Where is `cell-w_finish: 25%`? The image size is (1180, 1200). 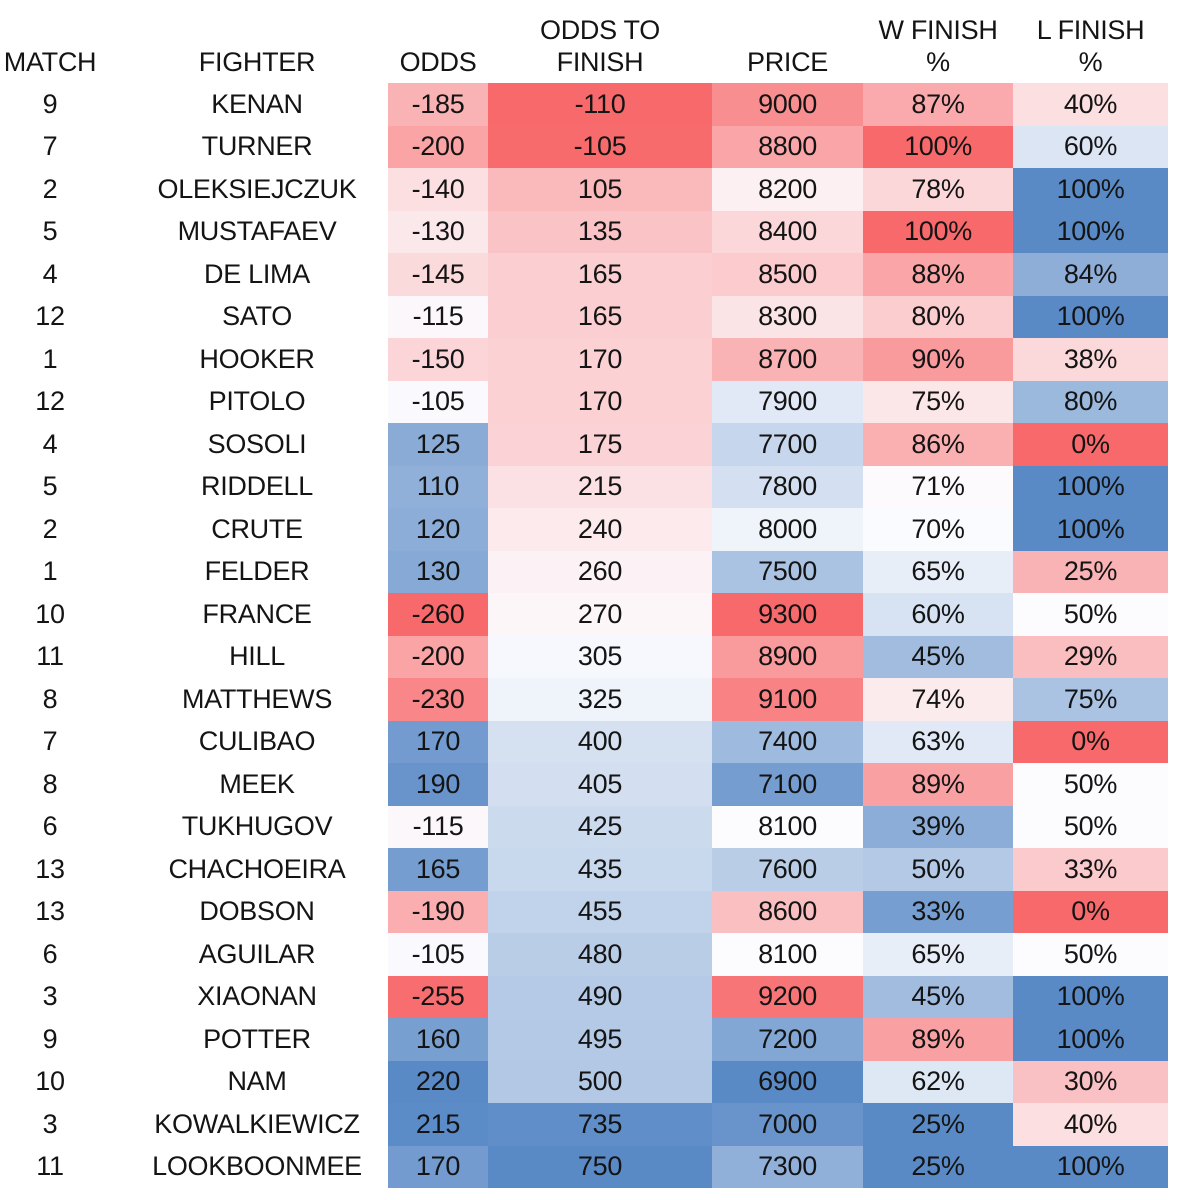
cell-w_finish: 25% is located at coordinates (938, 1166).